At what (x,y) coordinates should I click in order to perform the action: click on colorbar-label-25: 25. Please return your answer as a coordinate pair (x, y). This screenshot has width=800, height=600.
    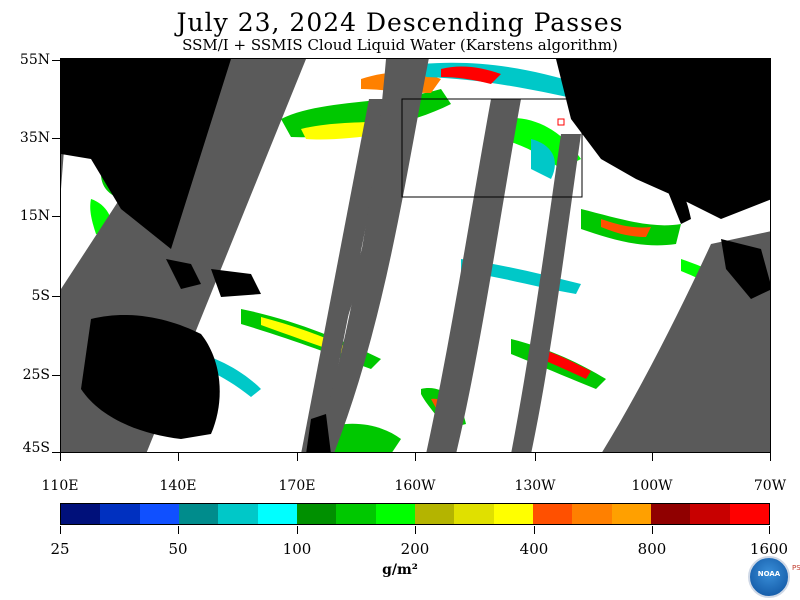
    Looking at the image, I should click on (60, 549).